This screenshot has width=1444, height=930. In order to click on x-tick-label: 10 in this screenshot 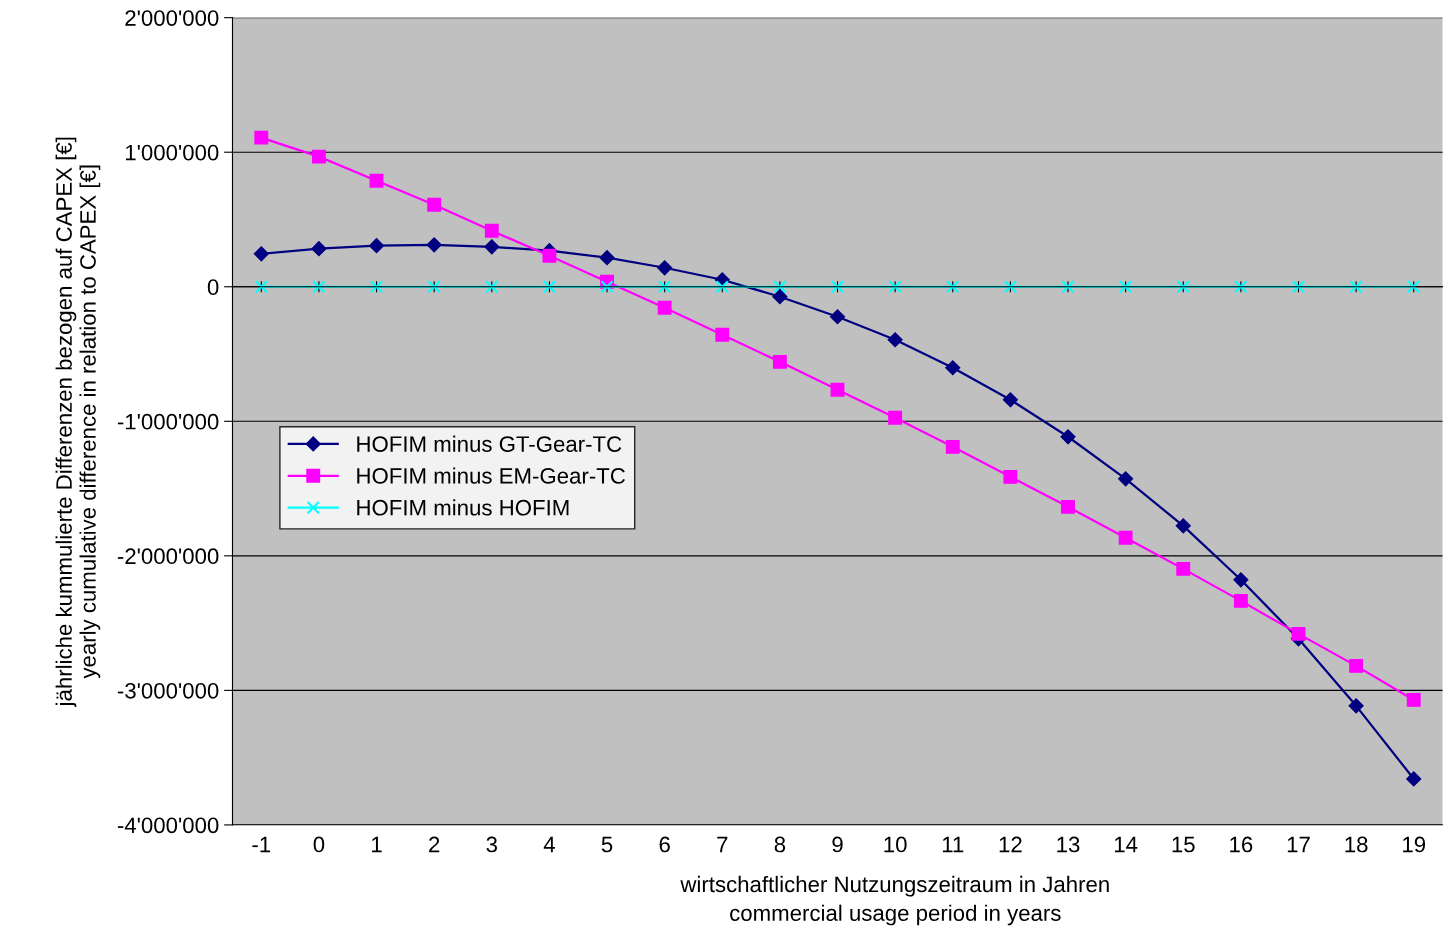, I will do `click(895, 844)`.